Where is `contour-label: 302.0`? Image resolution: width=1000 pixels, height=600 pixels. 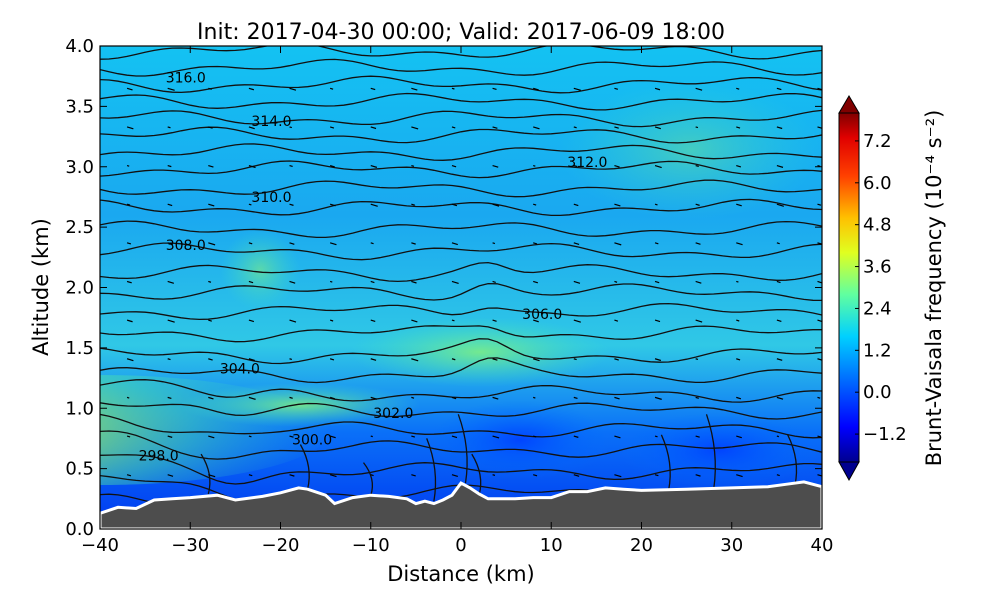
contour-label: 302.0 is located at coordinates (393, 414).